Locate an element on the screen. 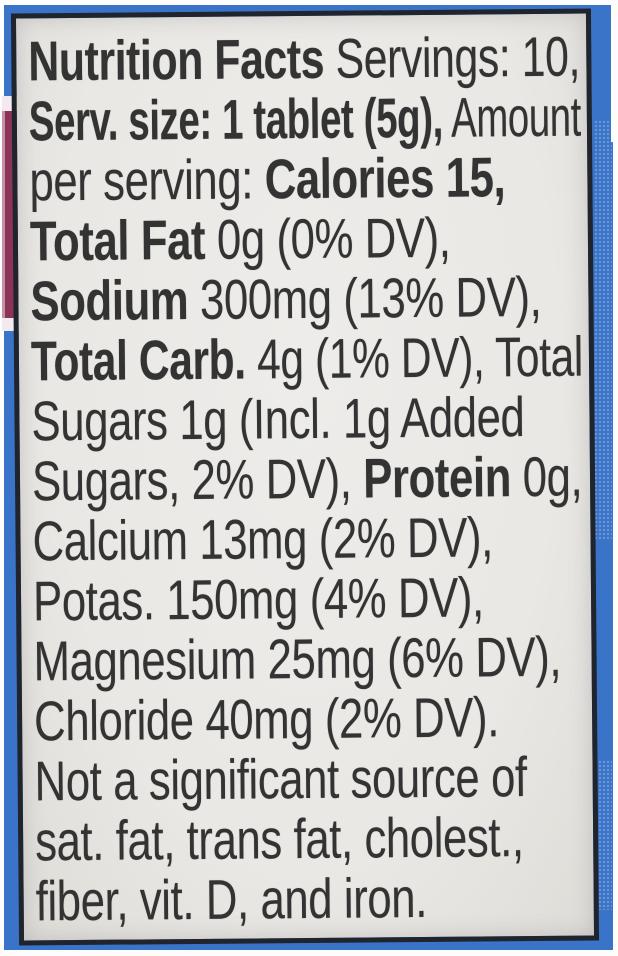  text-segment: Not a significant source of is located at coordinates (280, 779).